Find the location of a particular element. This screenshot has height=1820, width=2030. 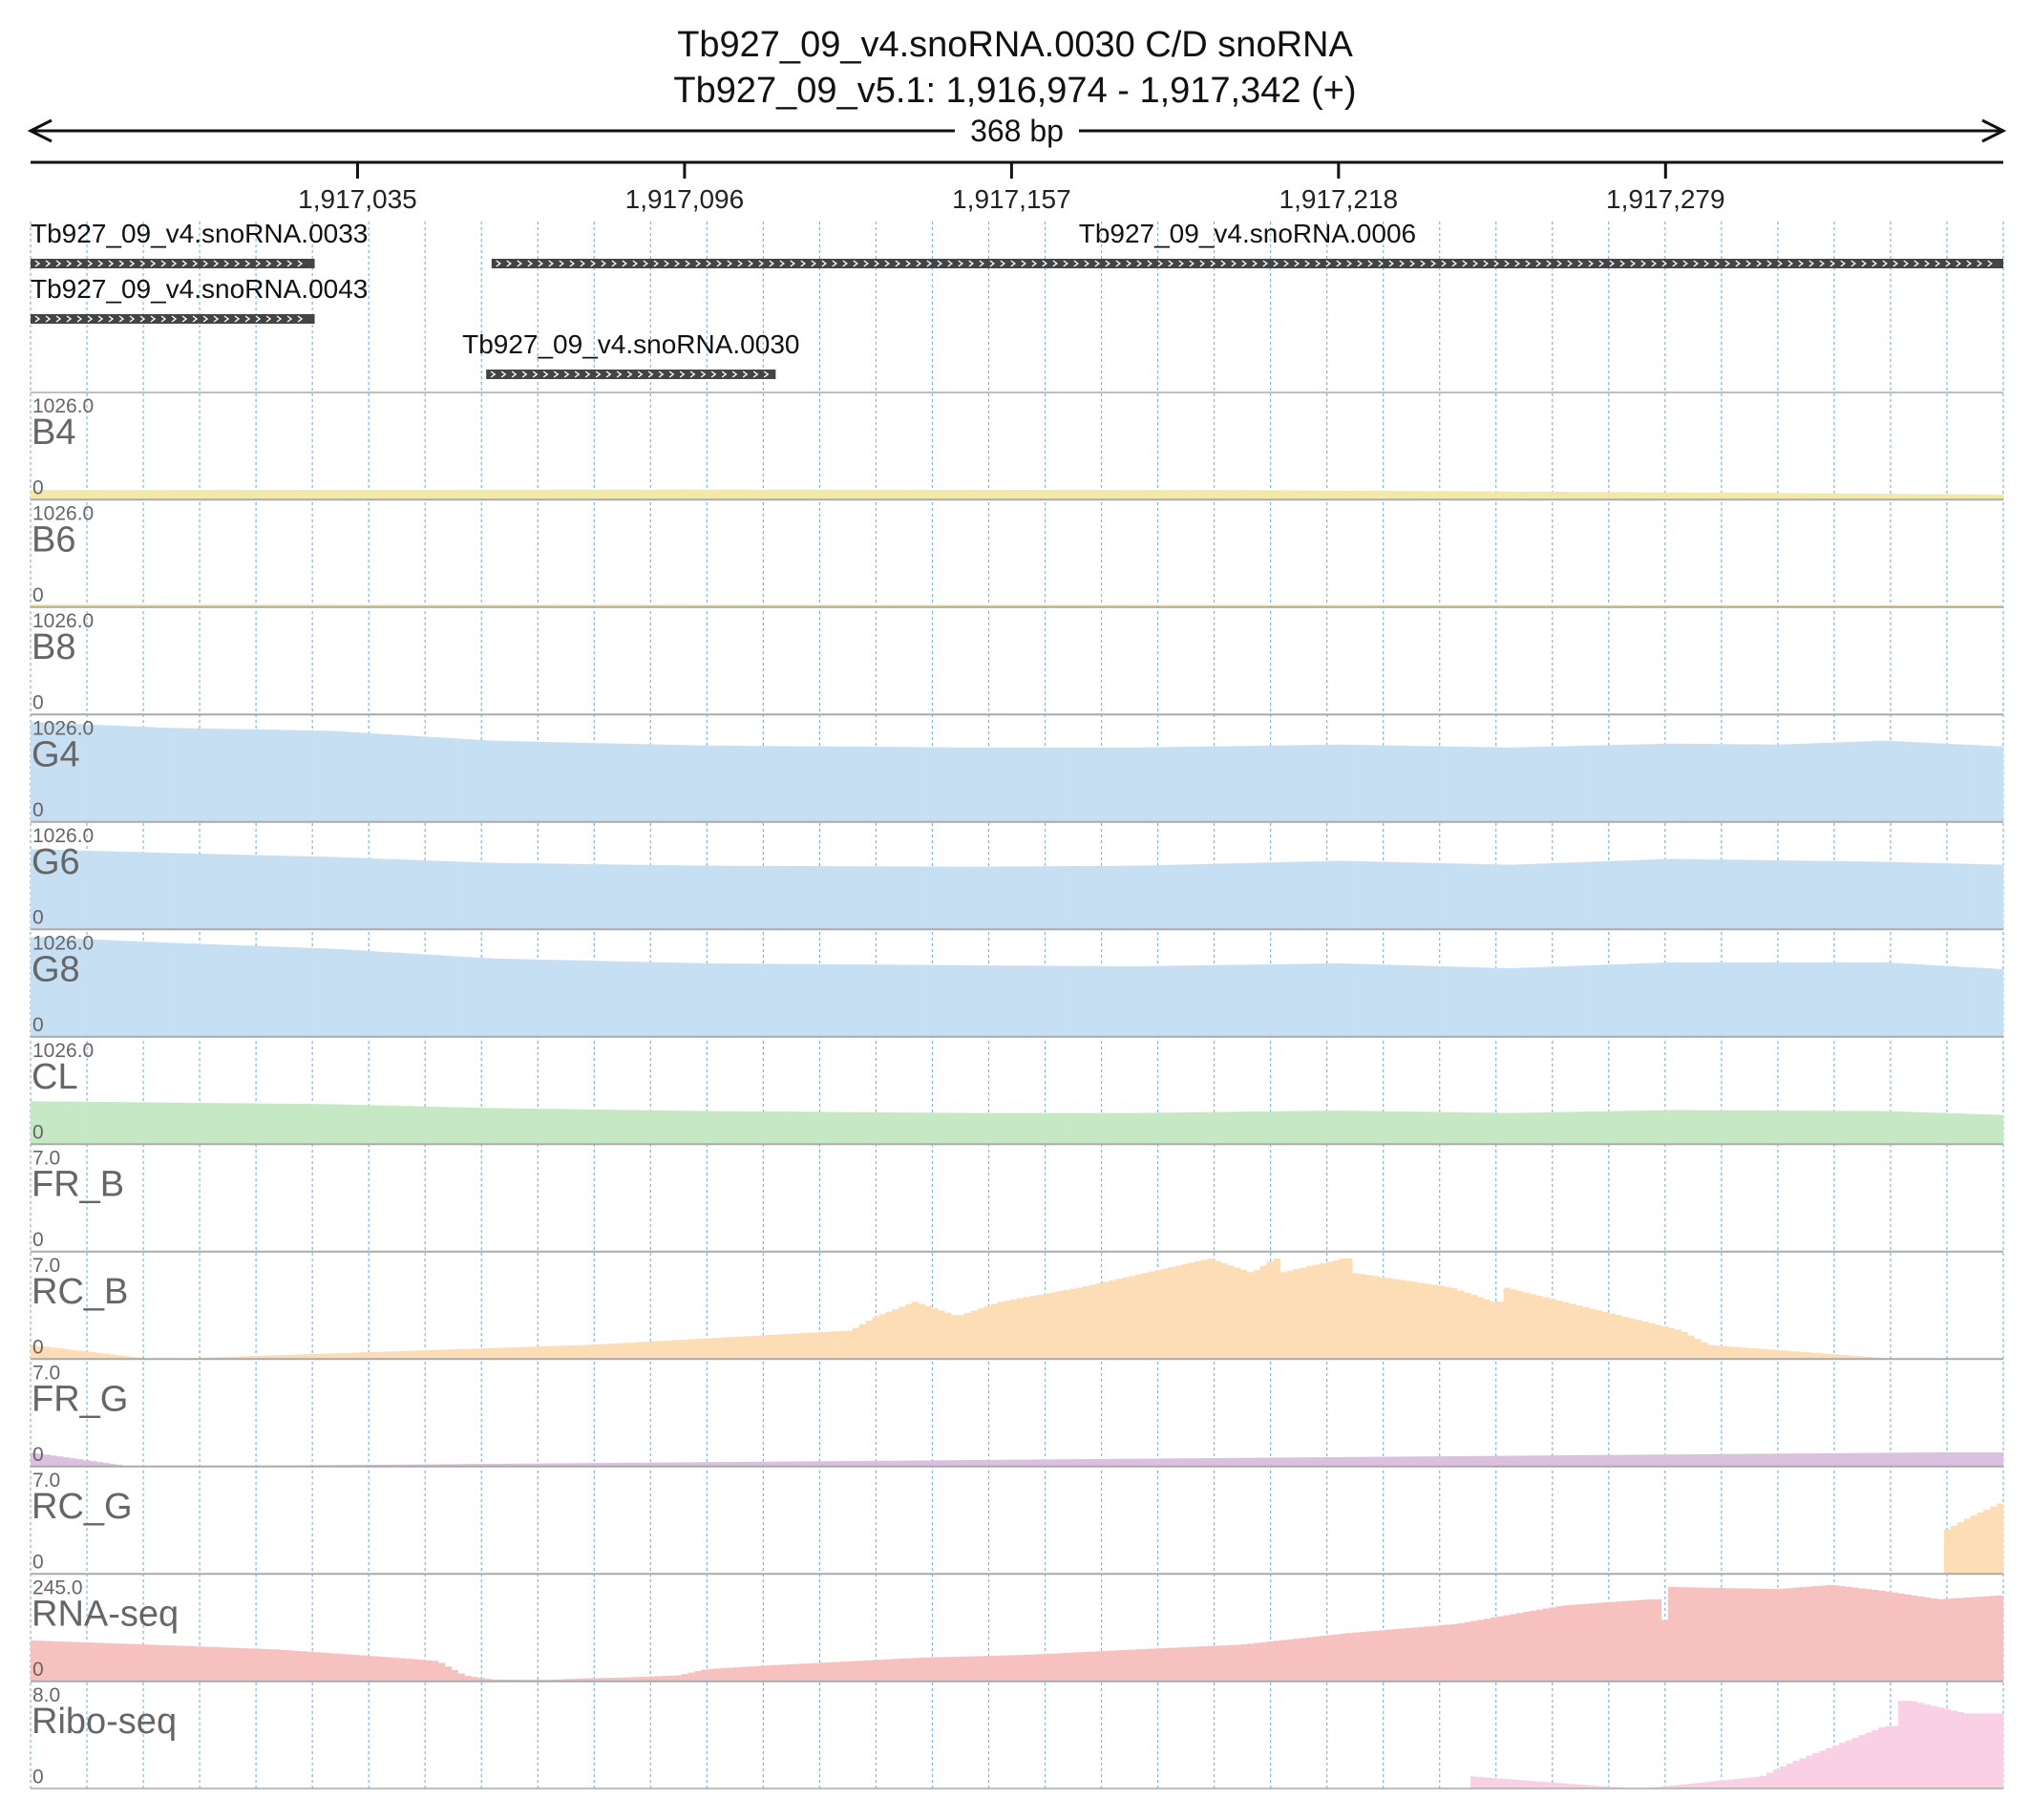

coverage-bars is located at coordinates (1017, 772).